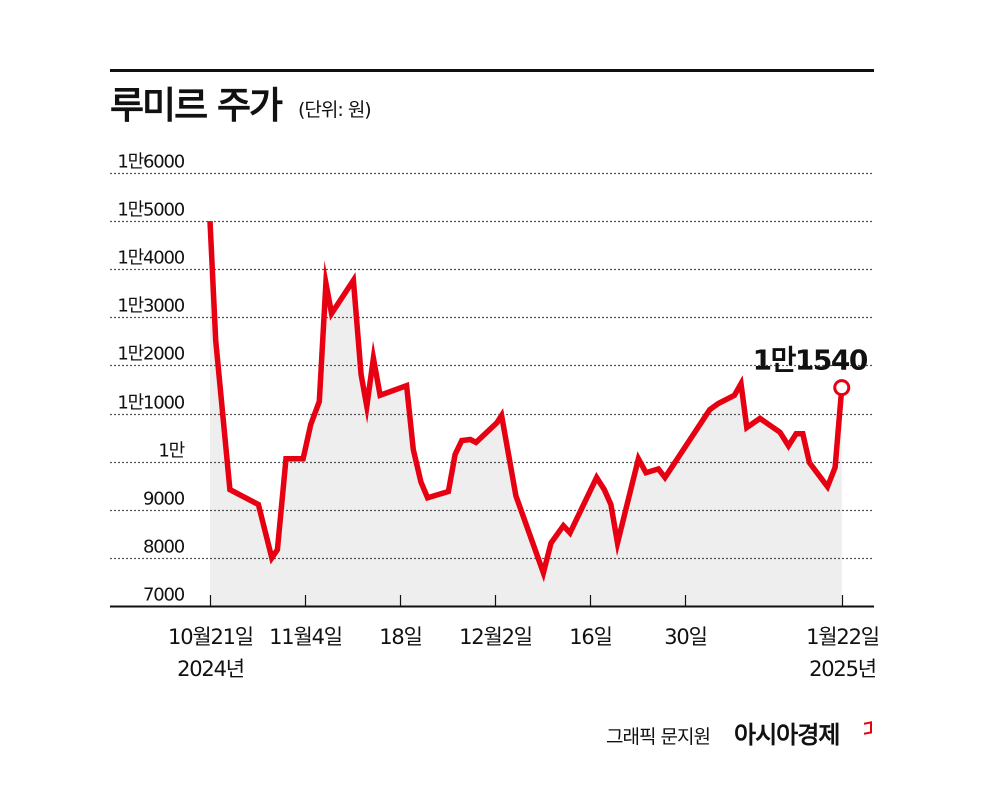 The image size is (985, 788). What do you see at coordinates (335, 110) in the screenshot?
I see `unit-label: (단위: 원)` at bounding box center [335, 110].